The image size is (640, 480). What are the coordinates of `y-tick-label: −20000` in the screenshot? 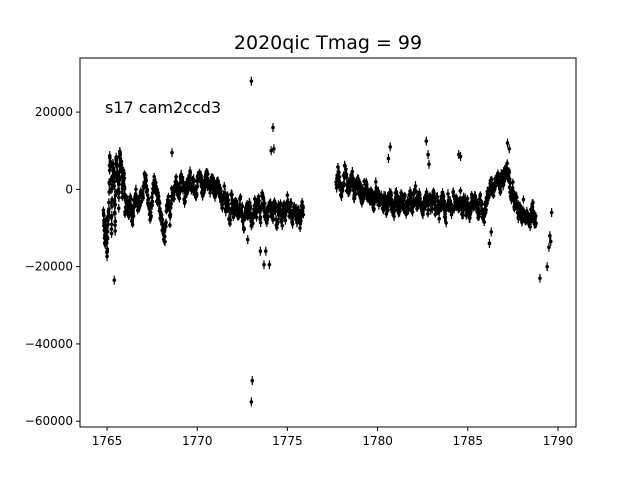 It's located at (49, 267).